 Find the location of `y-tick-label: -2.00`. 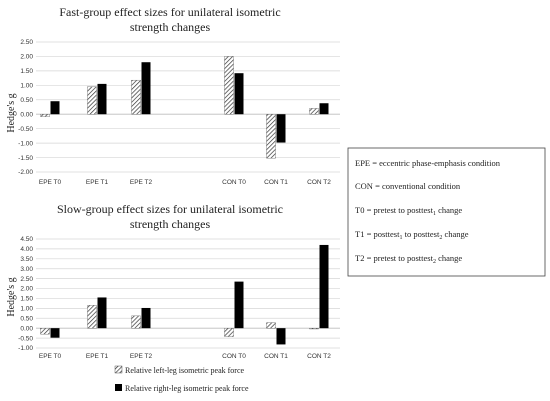

y-tick-label: -2.00 is located at coordinates (25, 172).